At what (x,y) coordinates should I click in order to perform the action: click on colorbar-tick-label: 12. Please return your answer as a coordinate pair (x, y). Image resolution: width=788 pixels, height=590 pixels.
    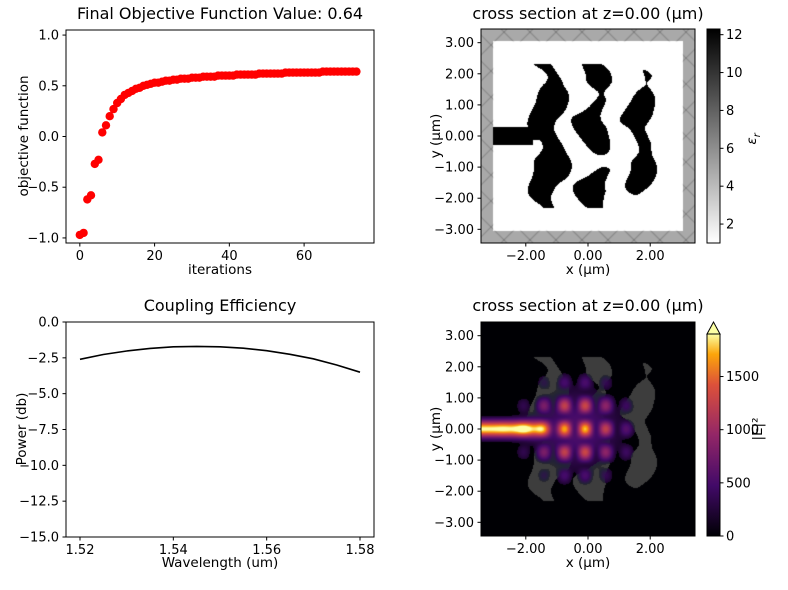
    Looking at the image, I should click on (734, 35).